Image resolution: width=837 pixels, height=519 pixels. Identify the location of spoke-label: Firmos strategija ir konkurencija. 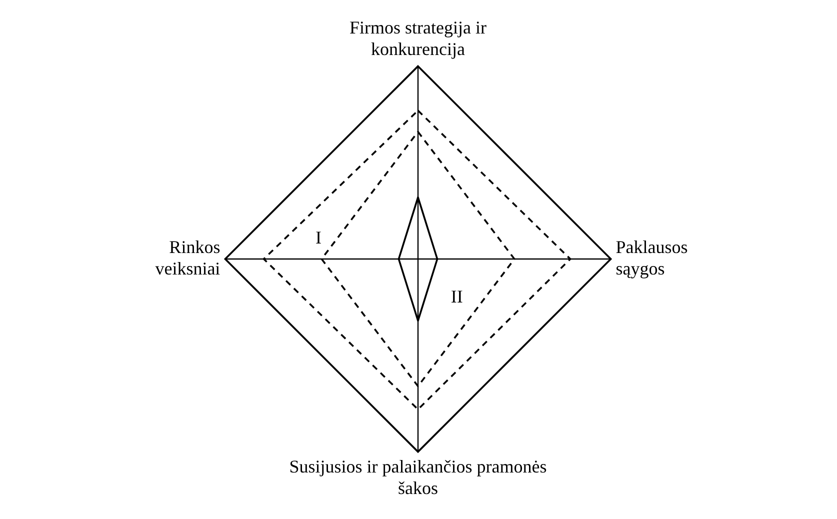
(418, 39).